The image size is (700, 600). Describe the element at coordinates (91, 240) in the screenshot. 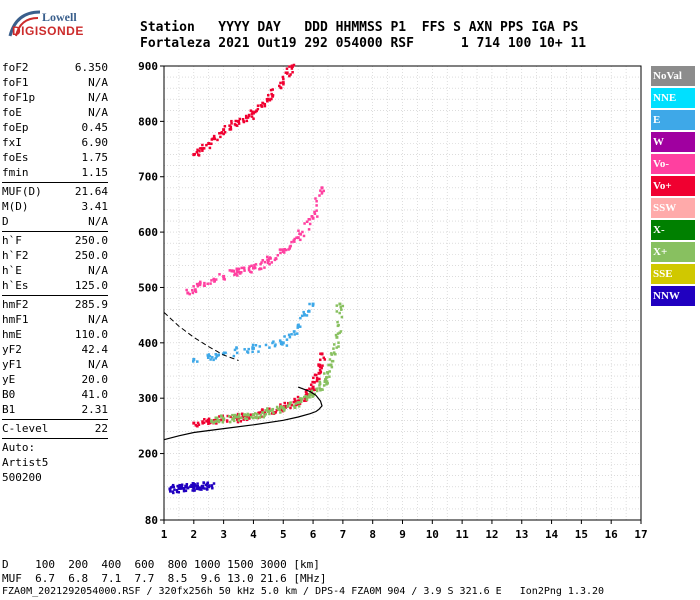

I see `param-value: 250.0` at that location.